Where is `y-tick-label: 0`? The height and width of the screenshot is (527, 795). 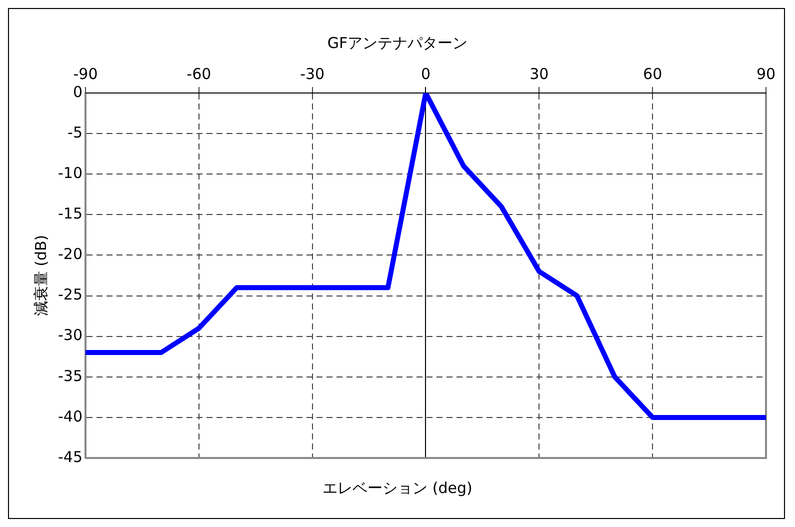 y-tick-label: 0 is located at coordinates (77, 91).